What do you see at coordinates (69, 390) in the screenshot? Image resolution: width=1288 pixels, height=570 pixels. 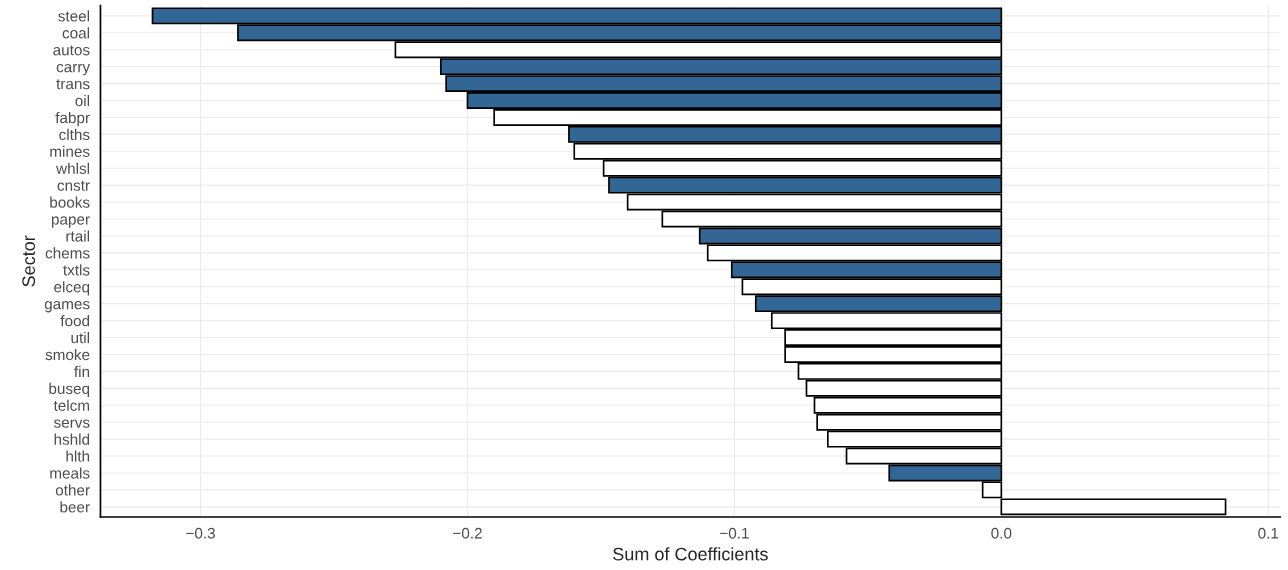 I see `y-tick-label: buseq` at bounding box center [69, 390].